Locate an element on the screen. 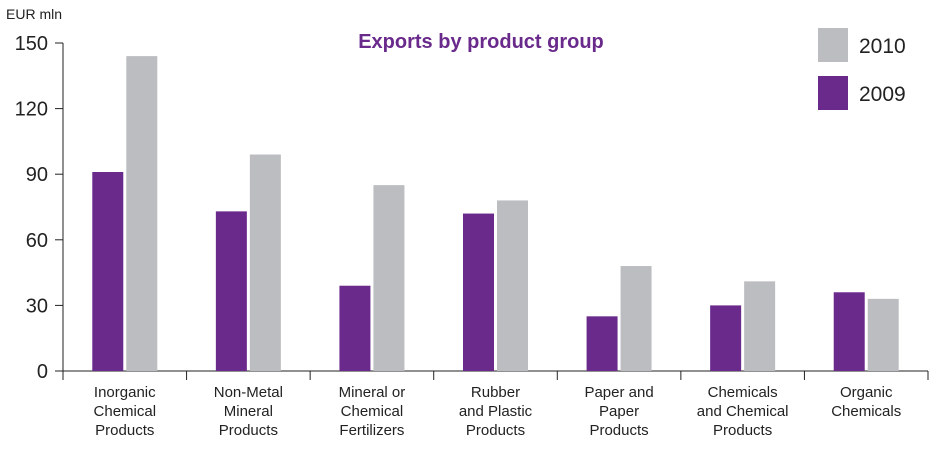 This screenshot has height=453, width=932. x-category-label-line: Paper is located at coordinates (619, 411).